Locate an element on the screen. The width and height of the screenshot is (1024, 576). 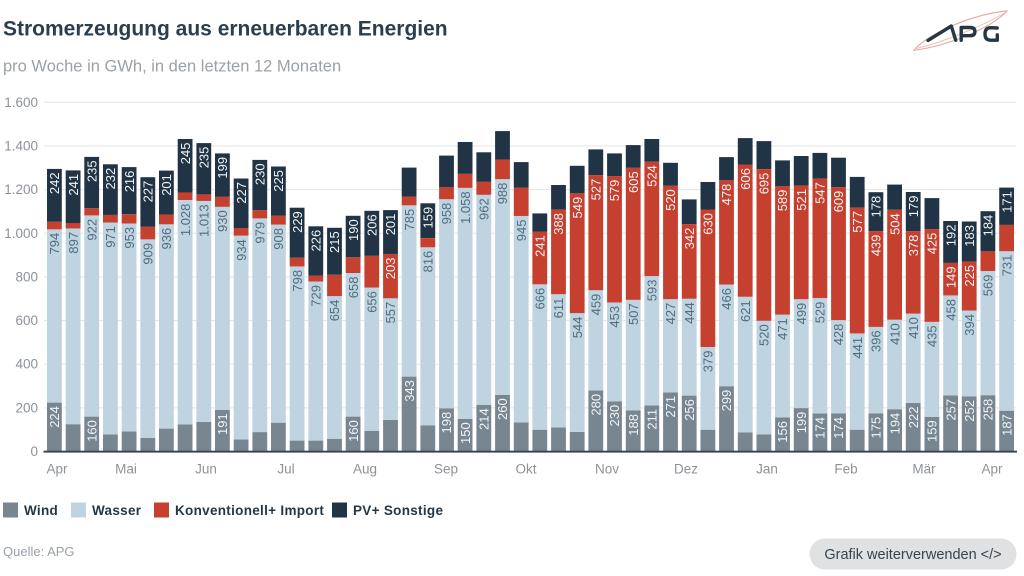
svg-text: 731 is located at coordinates (1006, 266).